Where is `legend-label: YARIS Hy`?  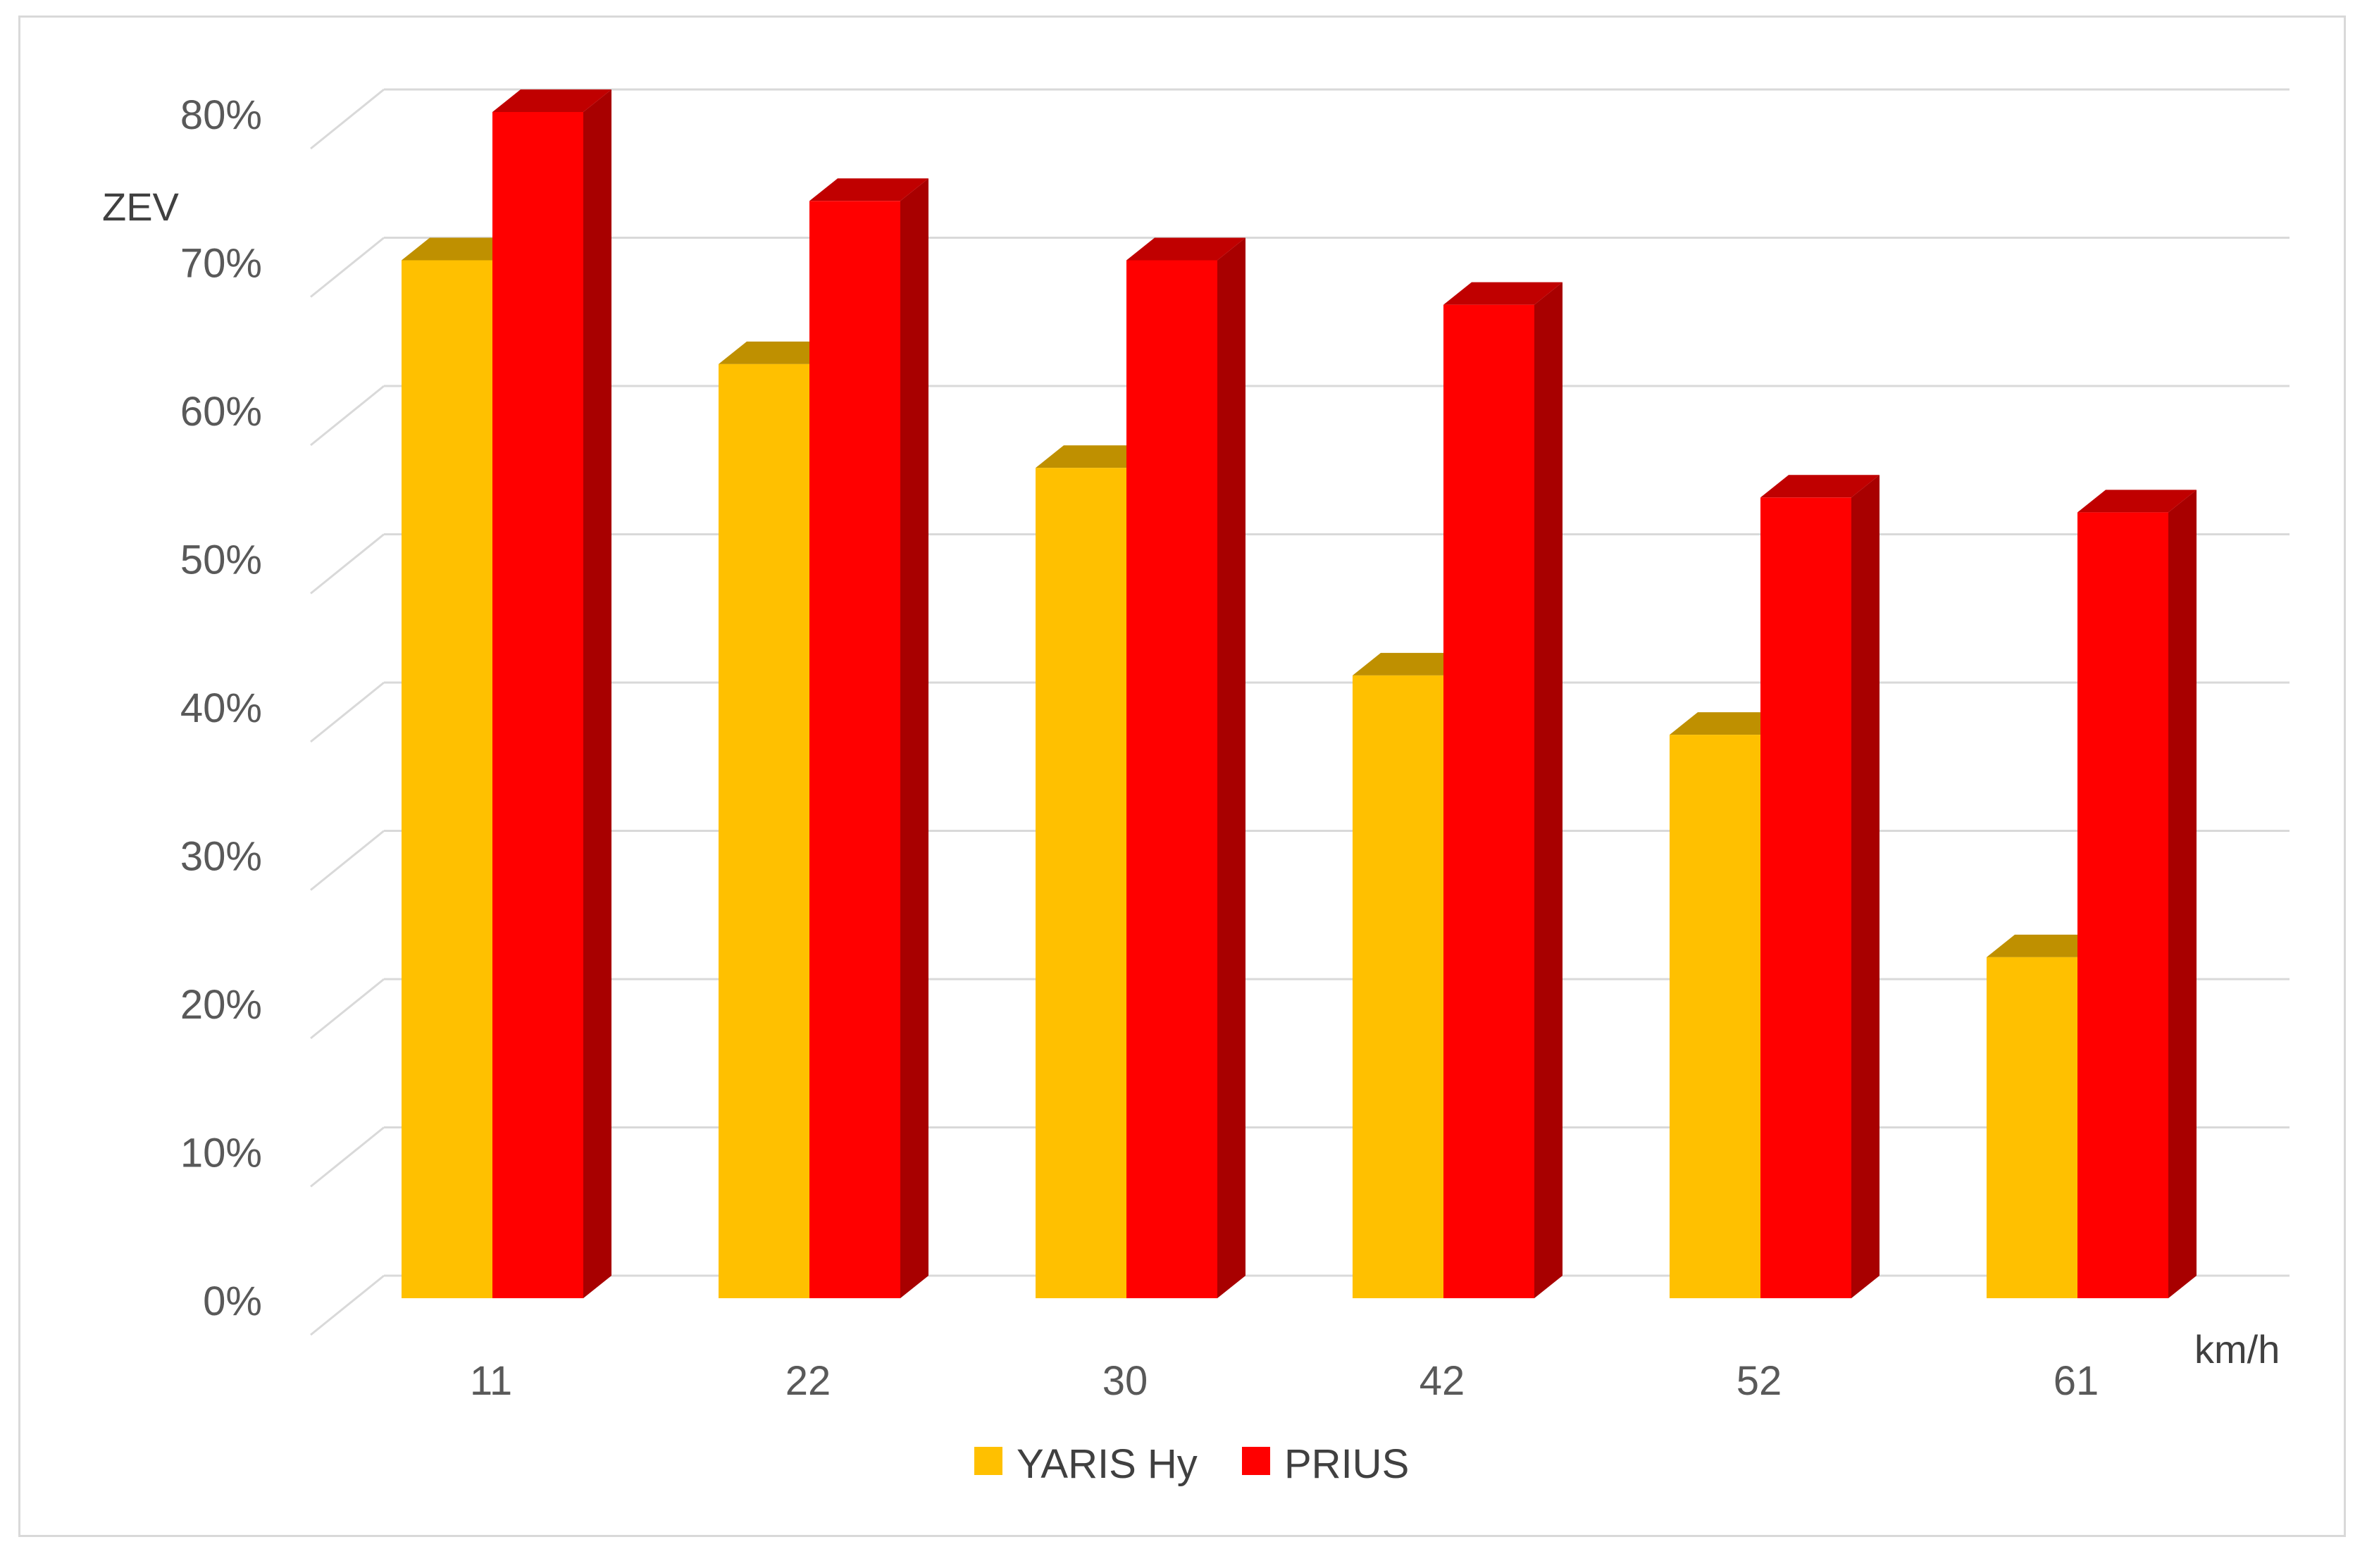
legend-label: YARIS Hy is located at coordinates (1108, 1464).